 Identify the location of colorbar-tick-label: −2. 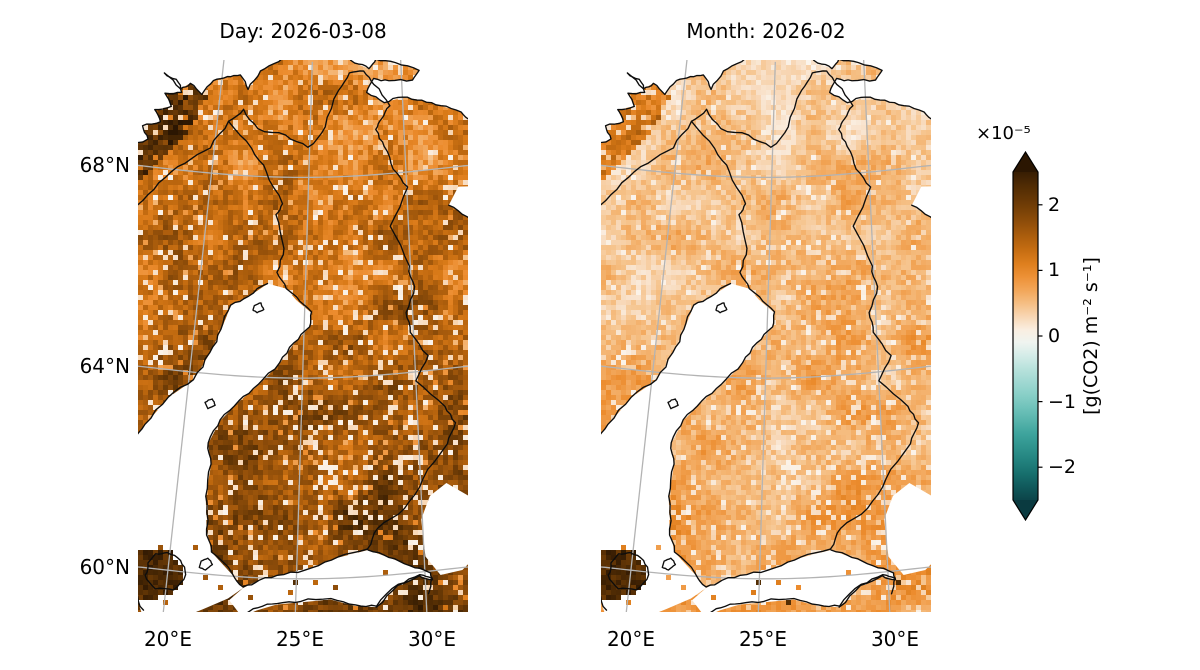
(1062, 467).